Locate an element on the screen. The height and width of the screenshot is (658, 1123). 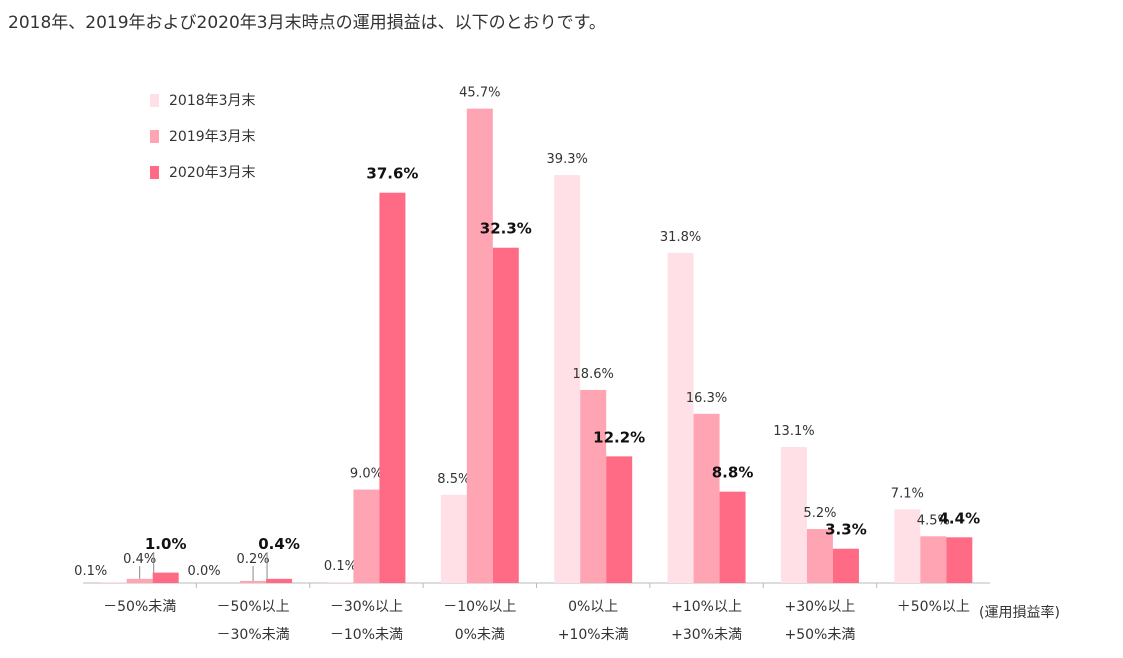
value-label-series-1-cat-1: 0.2% is located at coordinates (253, 559).